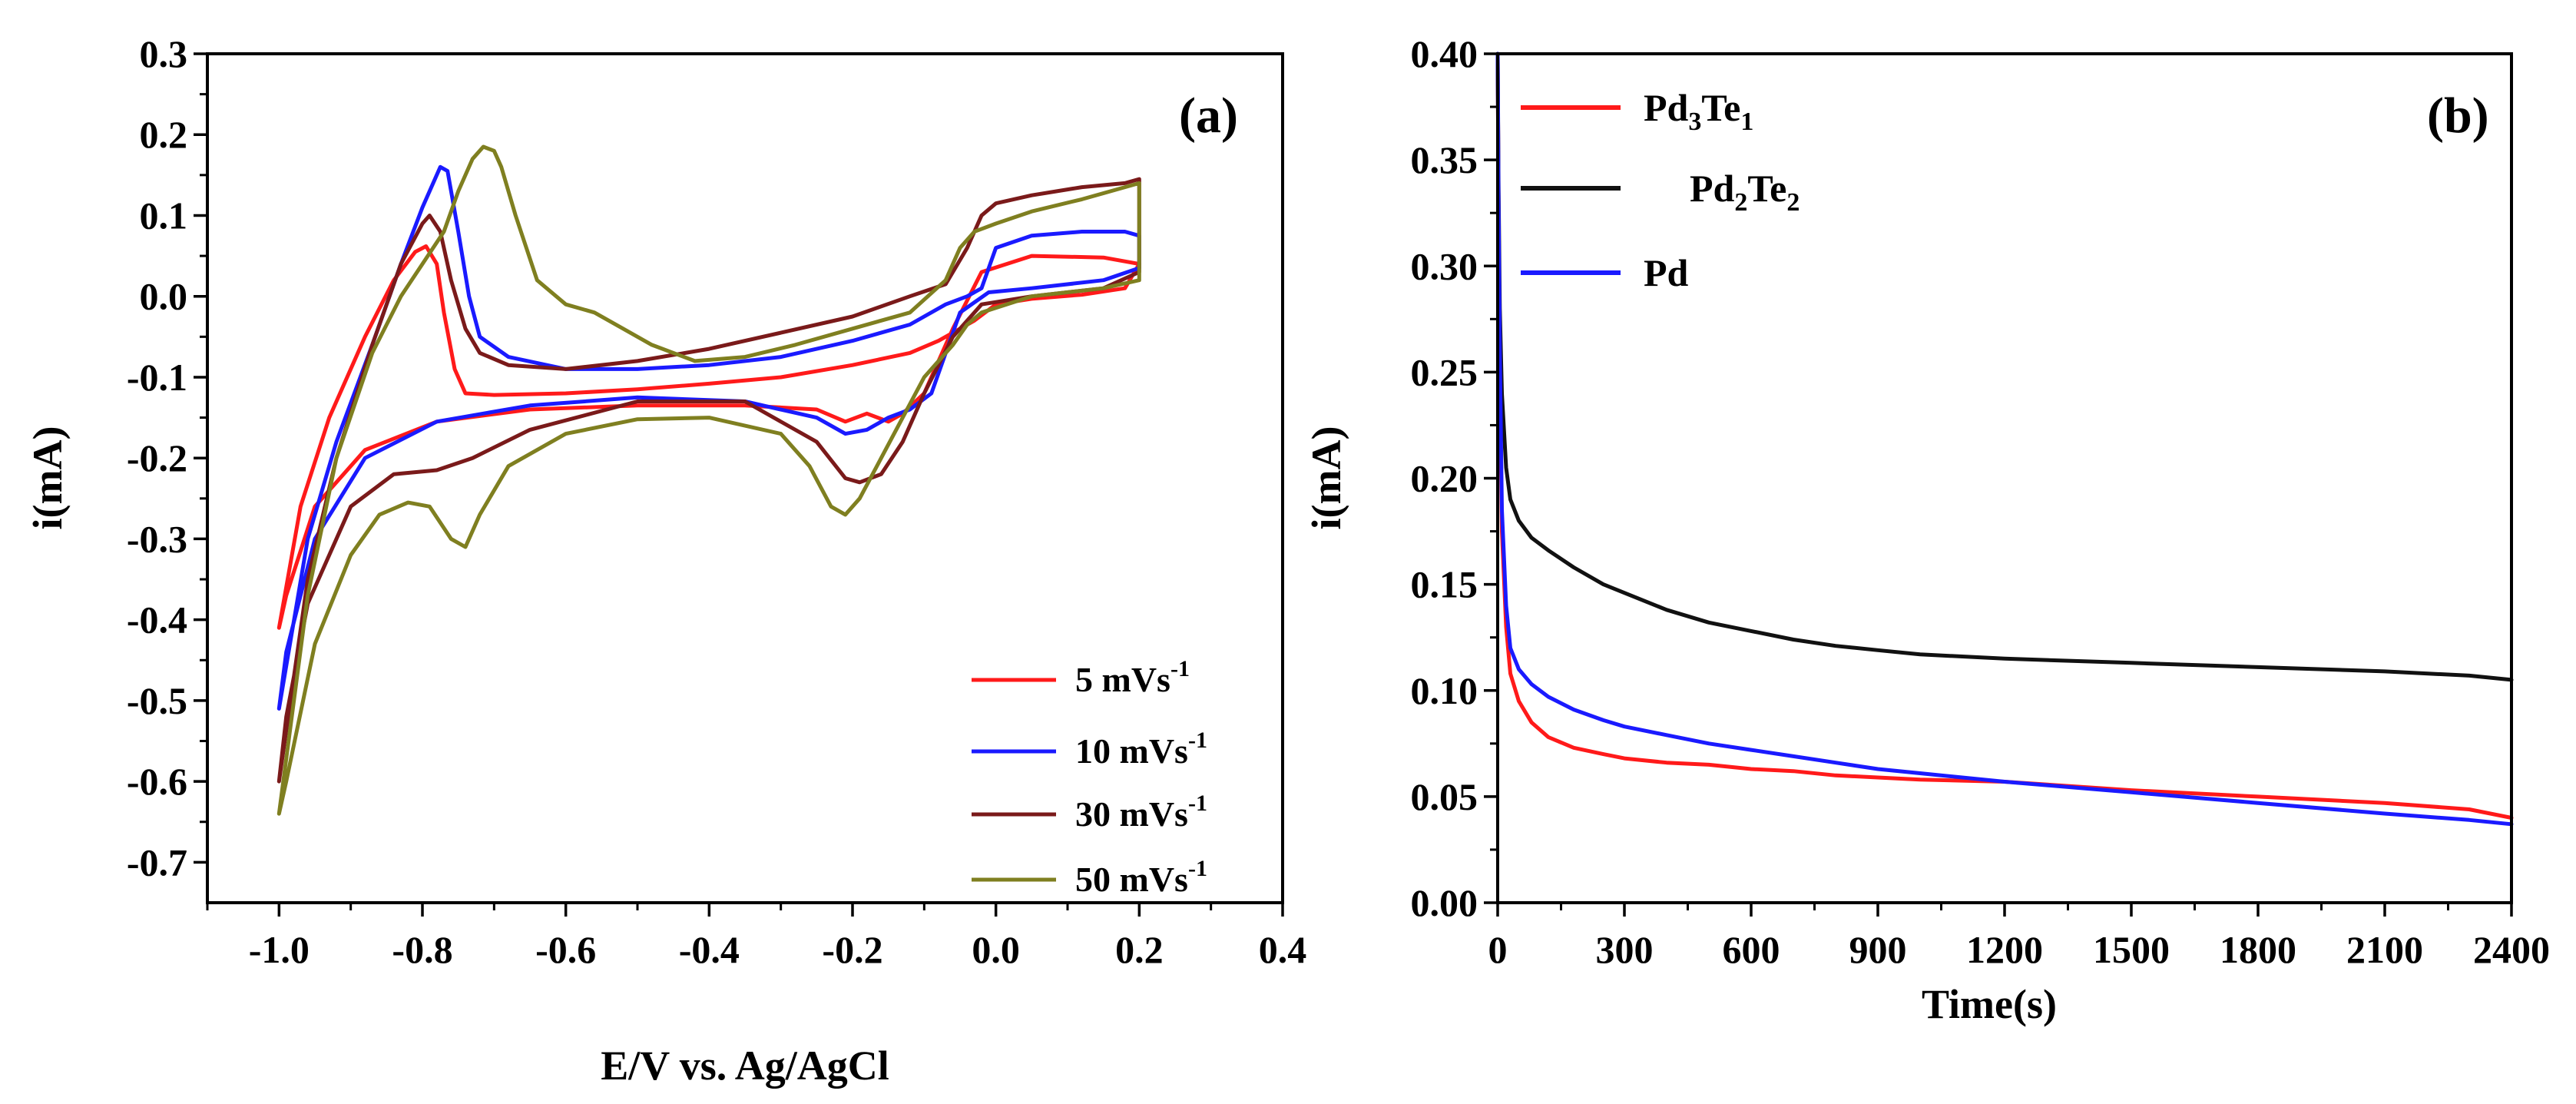  What do you see at coordinates (852, 949) in the screenshot?
I see `panel-a-x-tick-label: -0.2` at bounding box center [852, 949].